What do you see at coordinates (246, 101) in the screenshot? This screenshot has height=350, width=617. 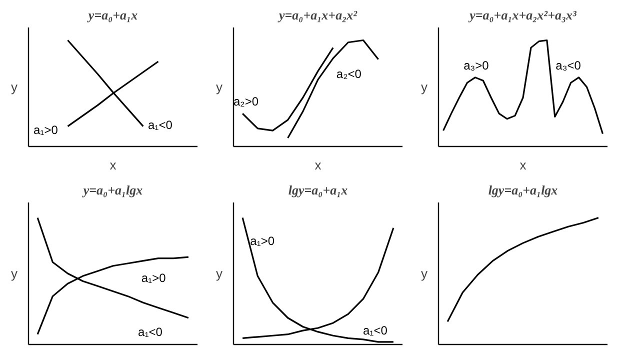 I see `annotation: a₂>0` at bounding box center [246, 101].